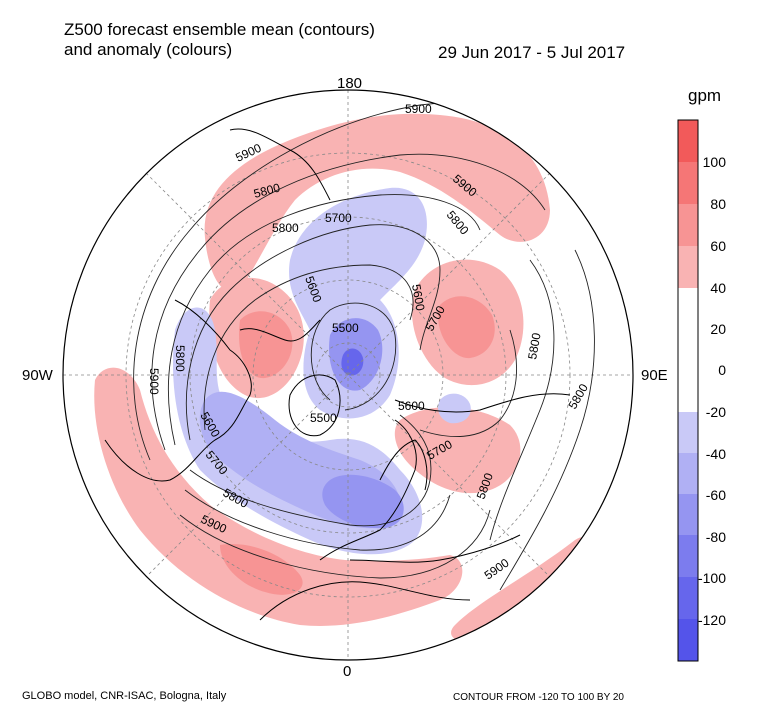 This screenshot has width=760, height=720. What do you see at coordinates (350, 83) in the screenshot?
I see `lon-label-top: 180` at bounding box center [350, 83].